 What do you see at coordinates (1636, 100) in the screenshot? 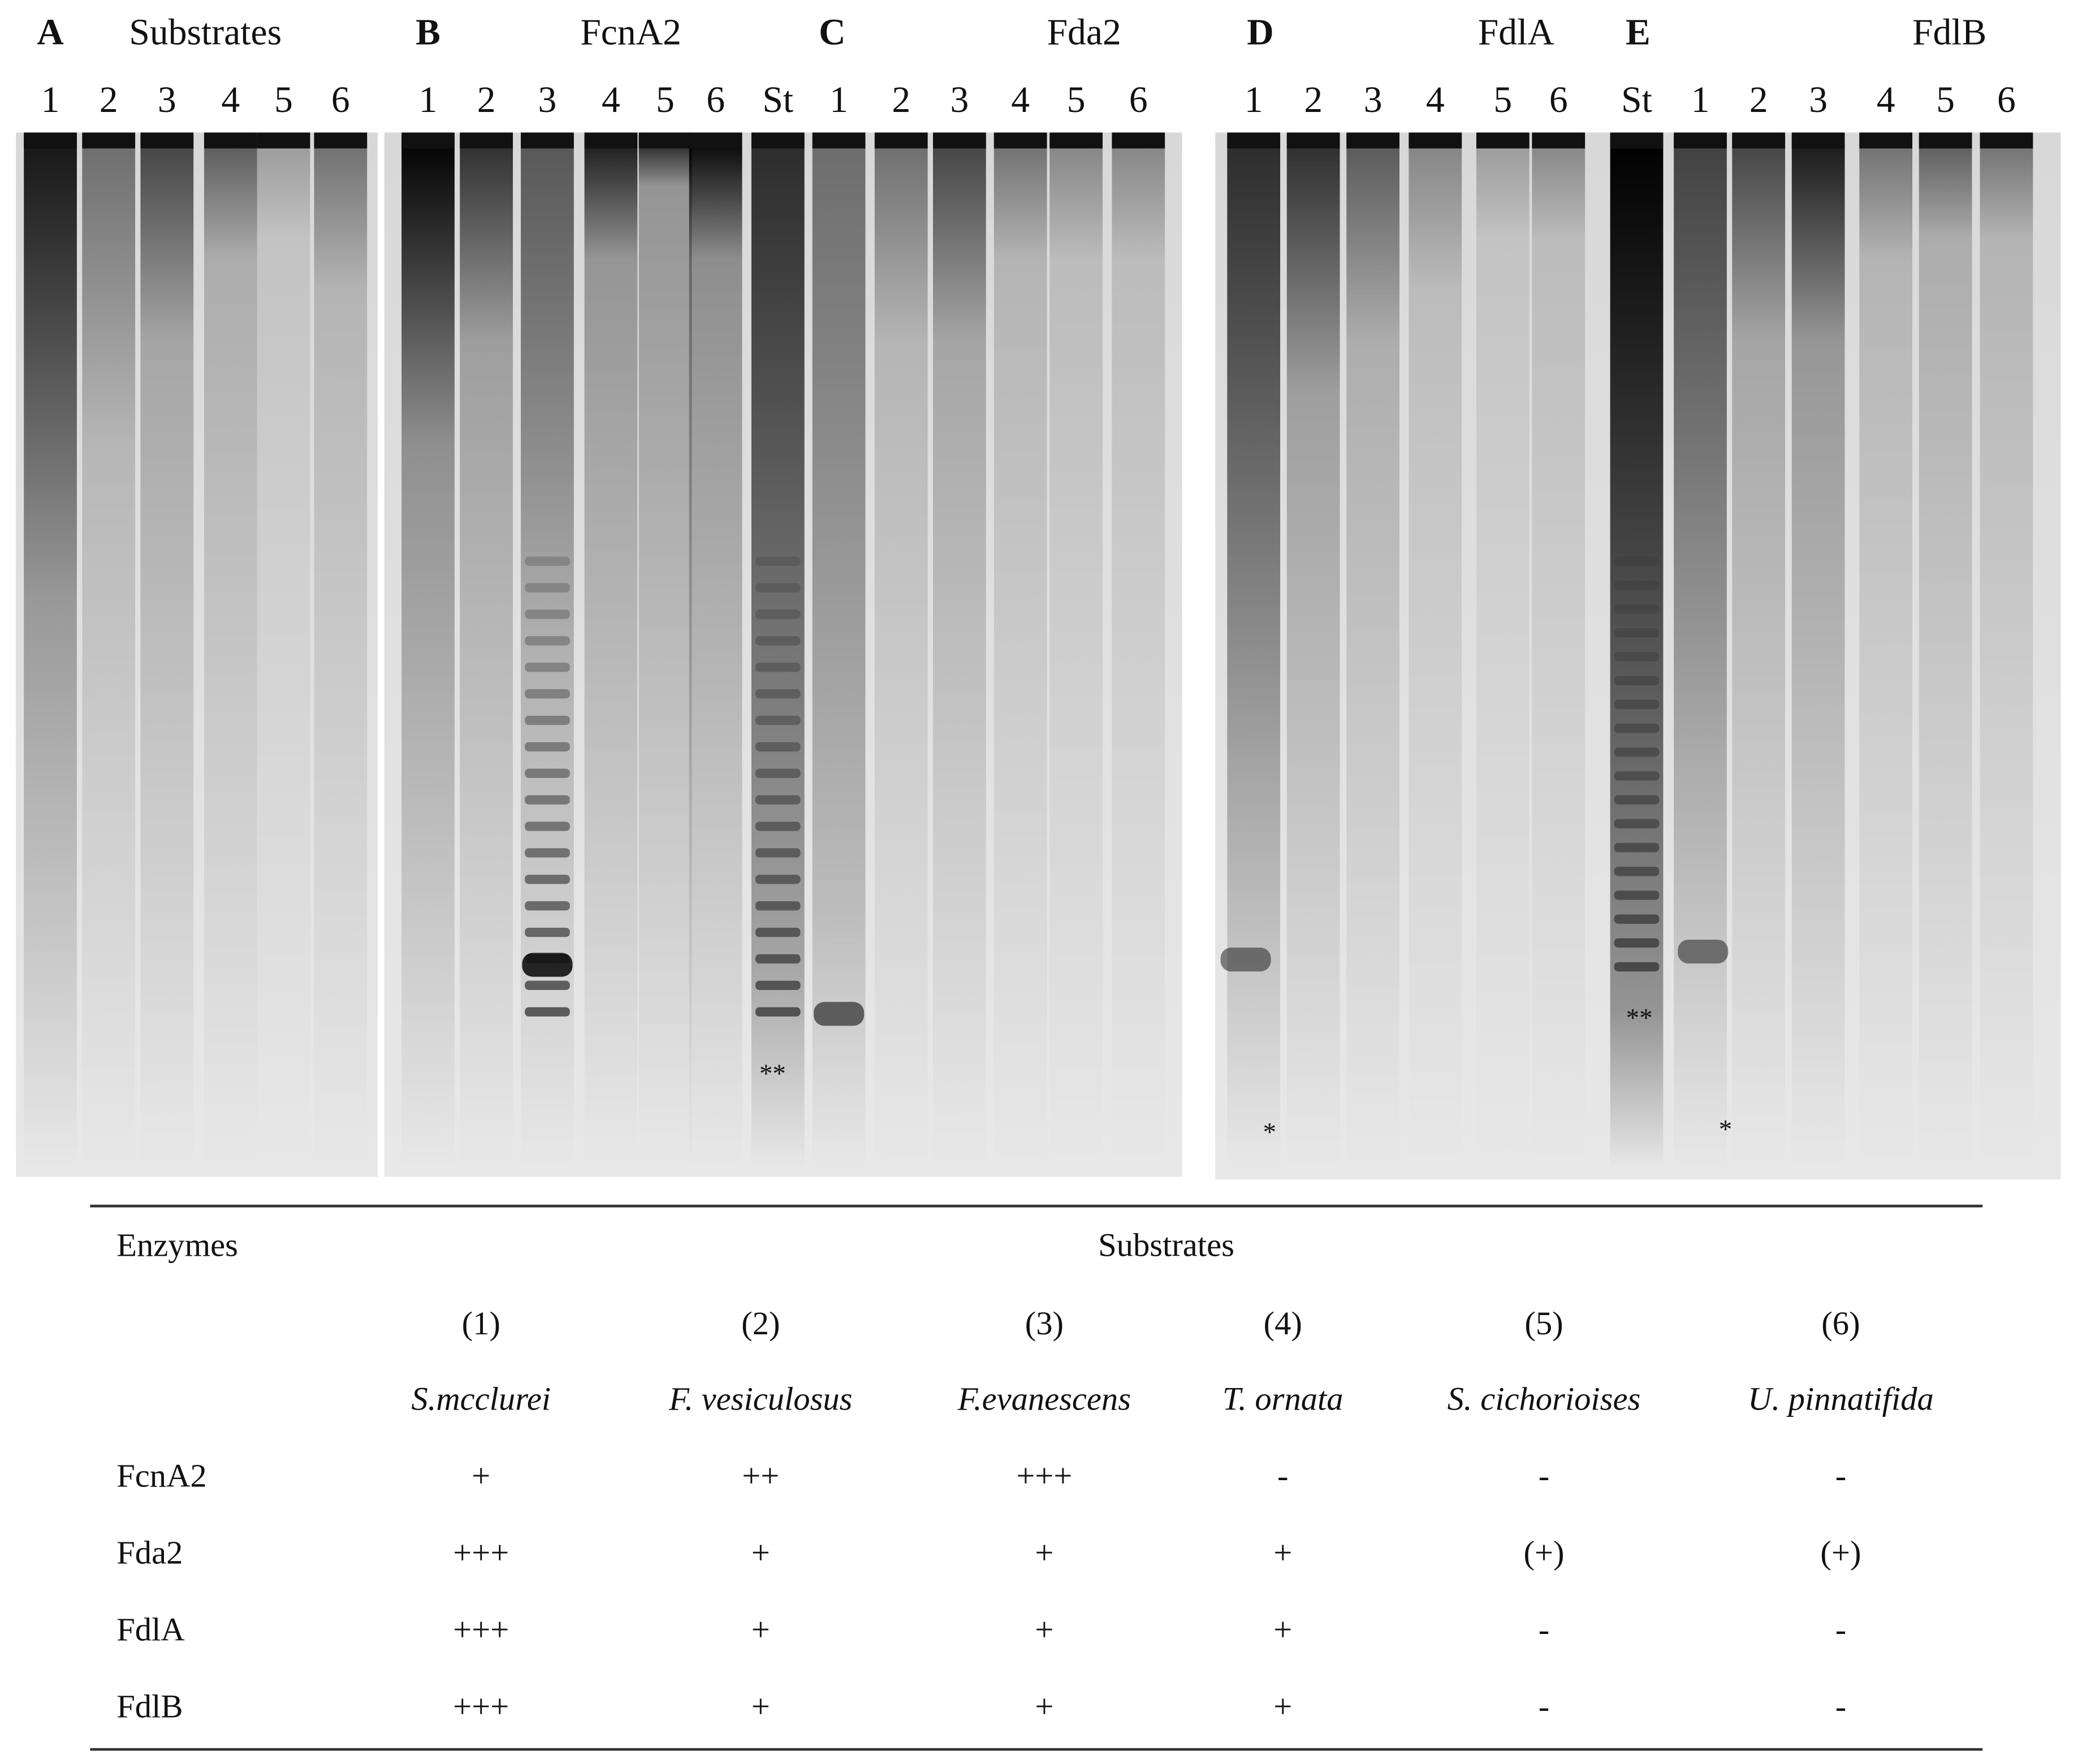
I see `lane-label: St` at bounding box center [1636, 100].